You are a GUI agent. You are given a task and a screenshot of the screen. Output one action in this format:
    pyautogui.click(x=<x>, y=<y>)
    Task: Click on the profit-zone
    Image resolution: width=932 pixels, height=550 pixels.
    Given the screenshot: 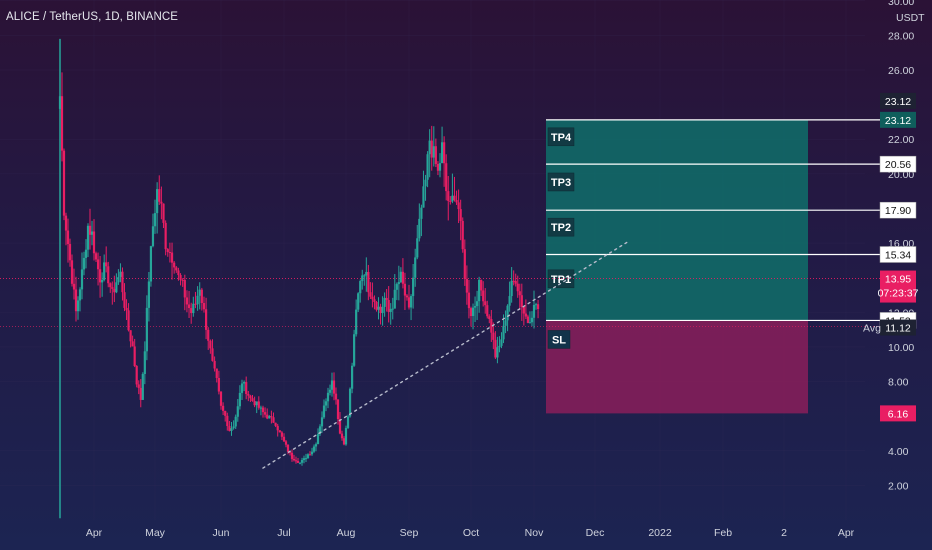 What is the action you would take?
    pyautogui.click(x=677, y=220)
    